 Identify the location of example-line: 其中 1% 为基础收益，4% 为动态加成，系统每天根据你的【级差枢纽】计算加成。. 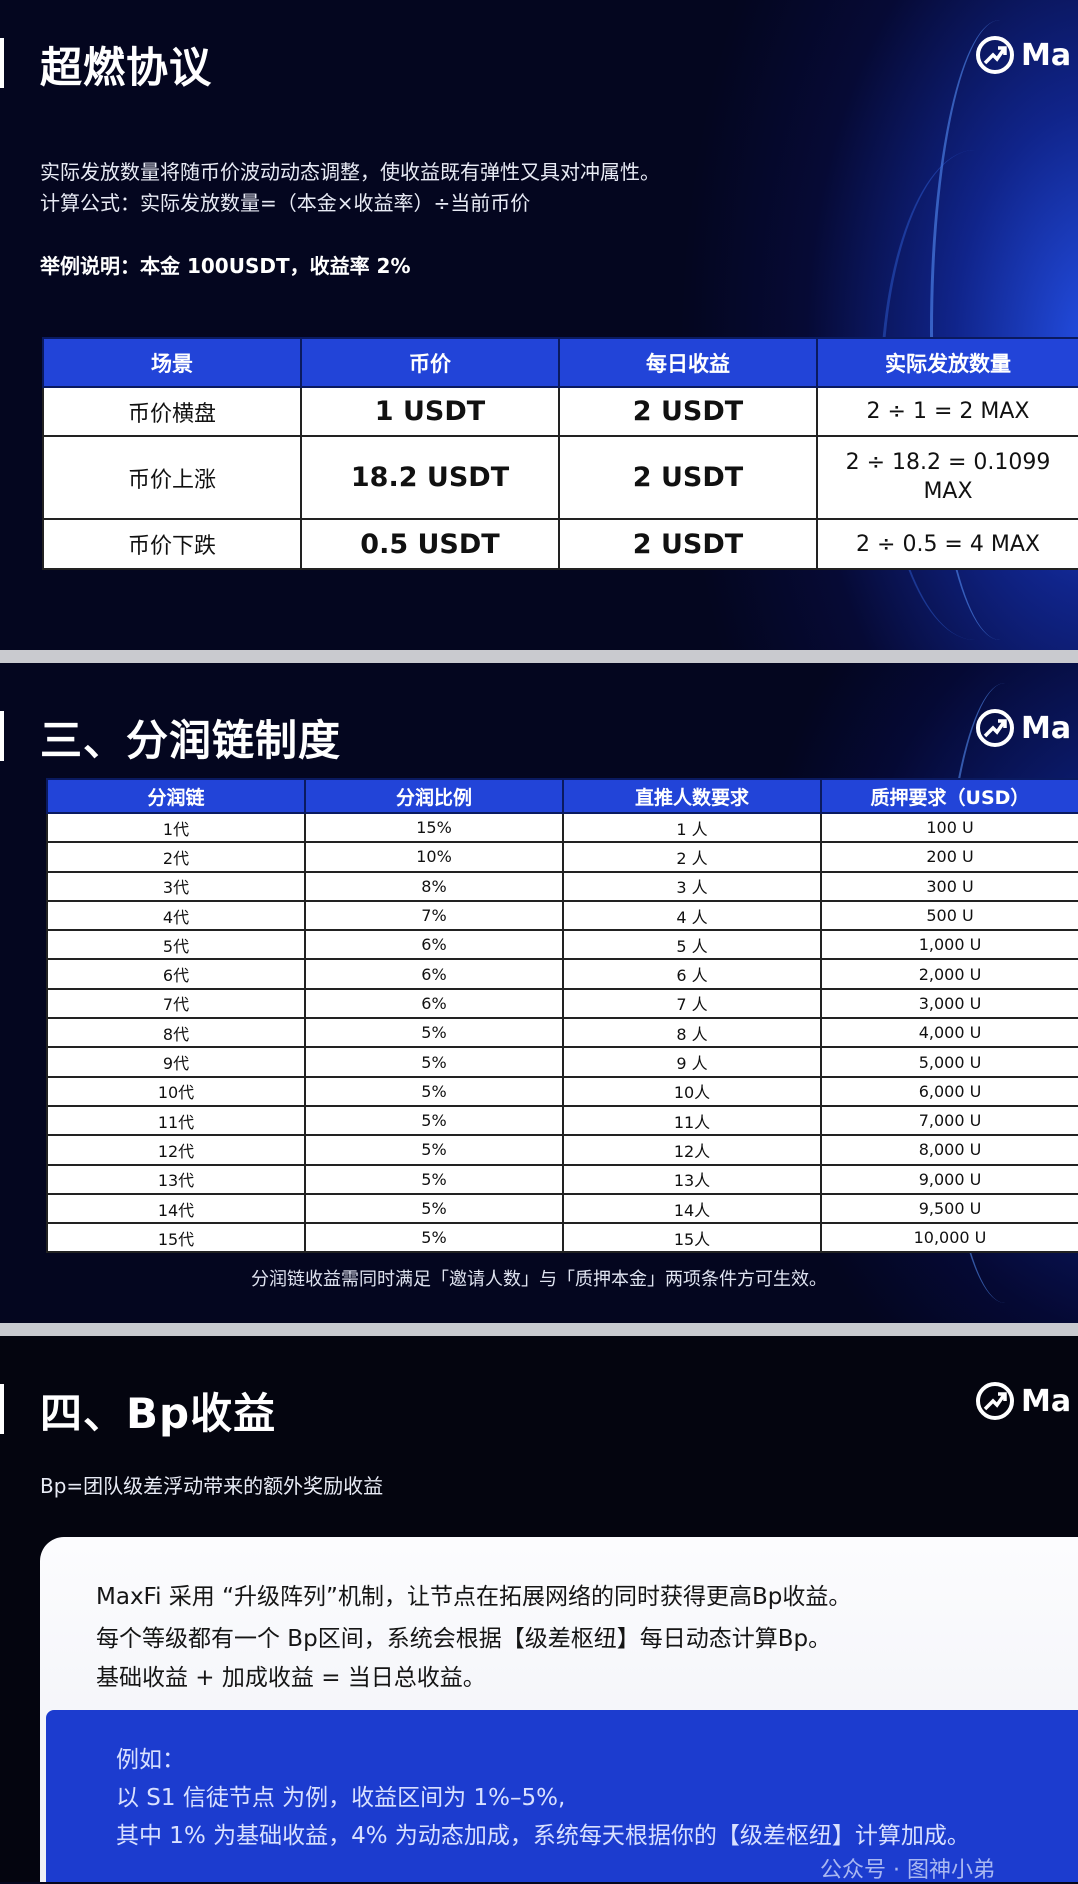
(543, 1836).